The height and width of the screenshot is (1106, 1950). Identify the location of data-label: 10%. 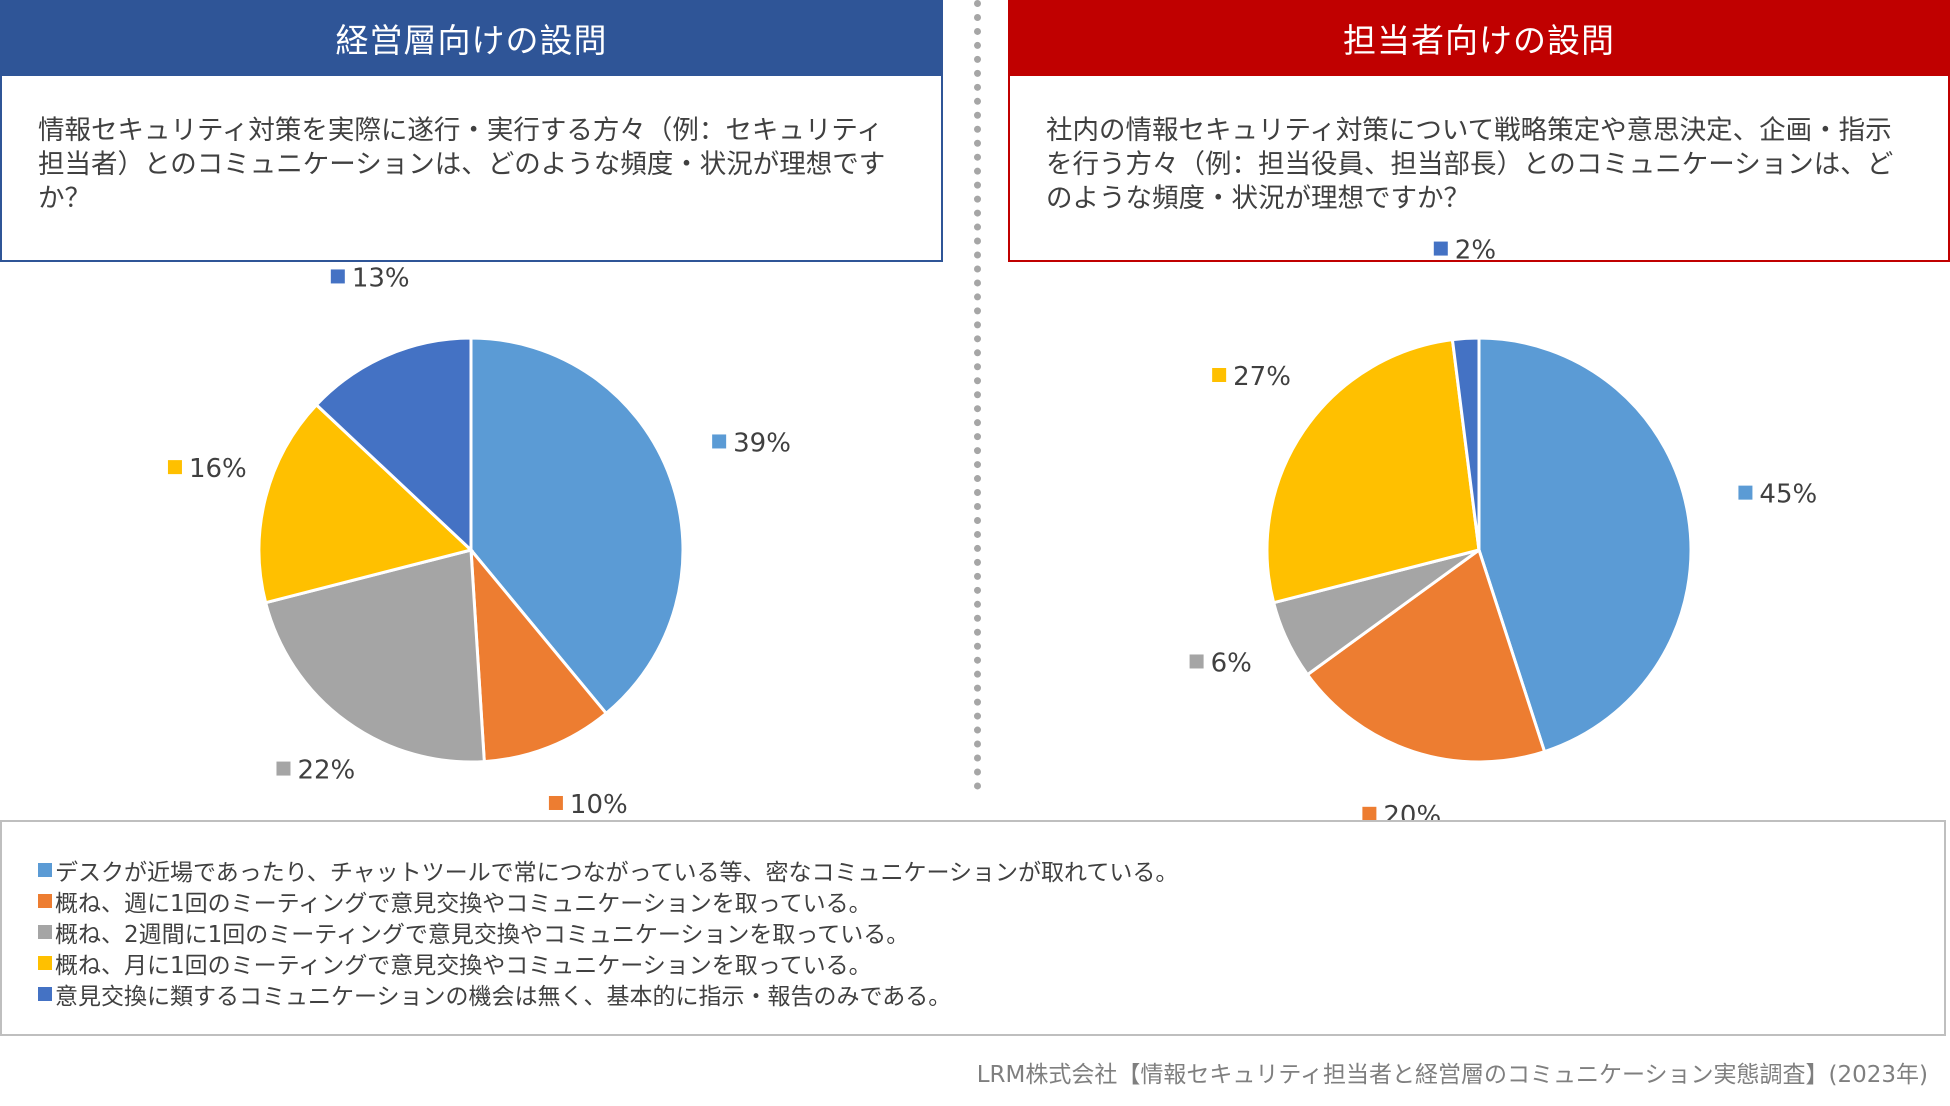
(599, 805).